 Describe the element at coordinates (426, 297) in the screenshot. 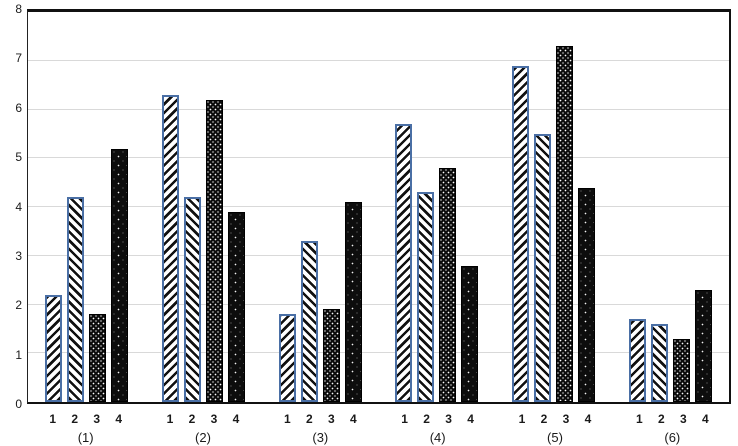

I see `bar-group4-series2` at that location.